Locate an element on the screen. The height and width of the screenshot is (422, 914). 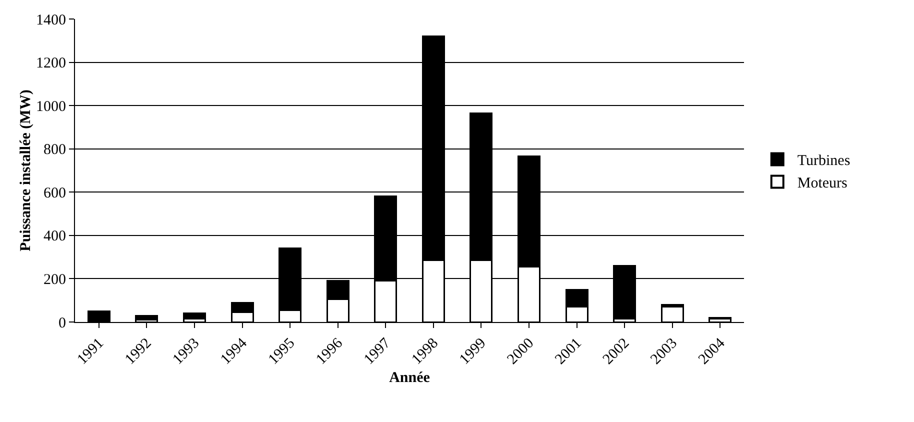
x-tick-label: 1999 is located at coordinates (473, 351).